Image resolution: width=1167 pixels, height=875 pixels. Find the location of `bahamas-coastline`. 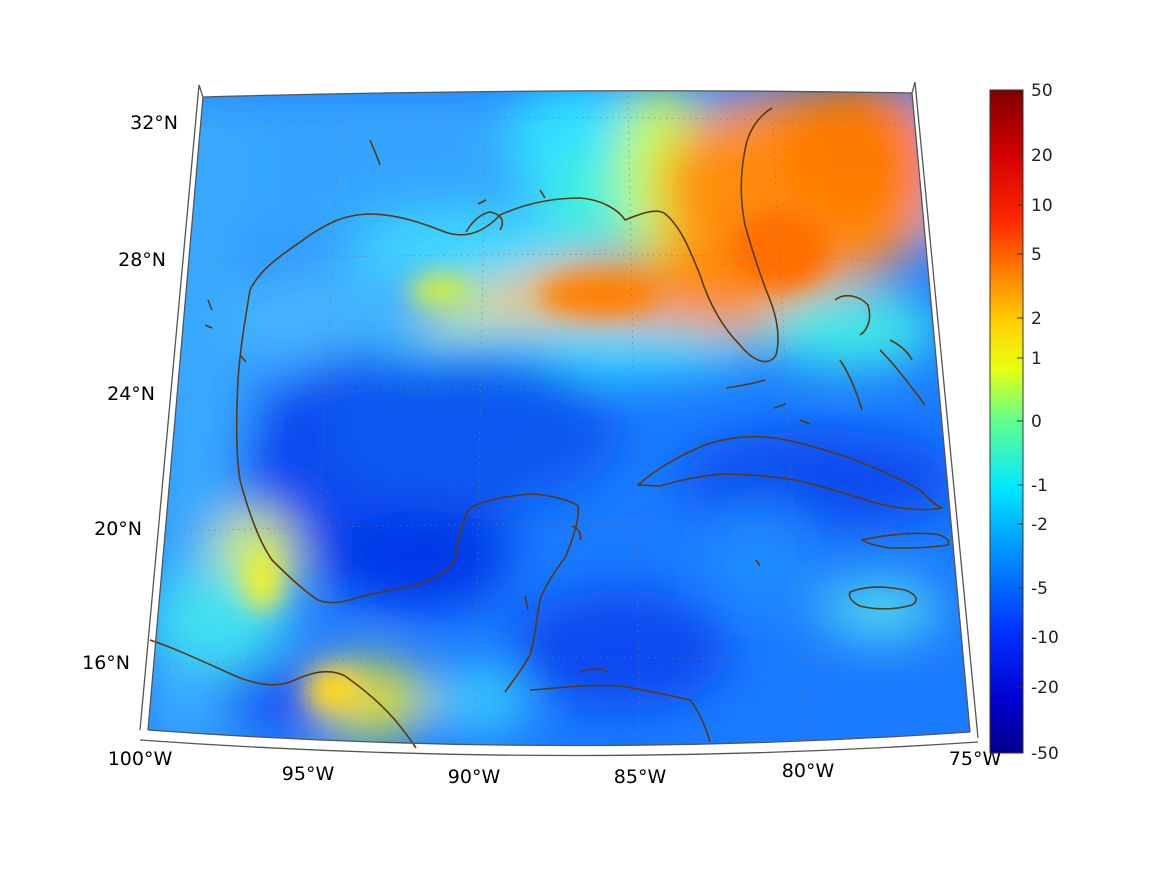

bahamas-coastline is located at coordinates (880, 352).